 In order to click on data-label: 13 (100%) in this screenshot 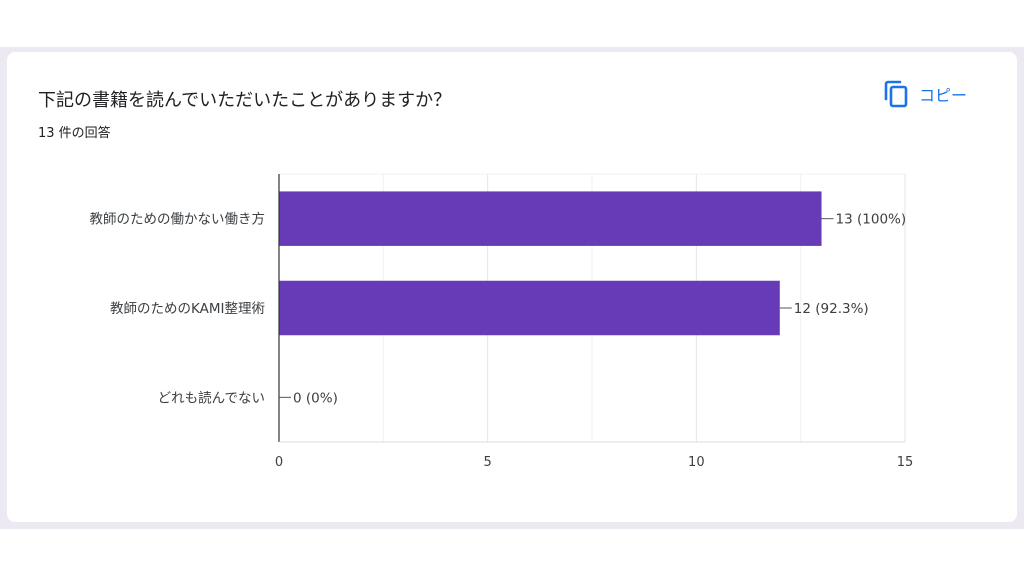, I will do `click(871, 220)`.